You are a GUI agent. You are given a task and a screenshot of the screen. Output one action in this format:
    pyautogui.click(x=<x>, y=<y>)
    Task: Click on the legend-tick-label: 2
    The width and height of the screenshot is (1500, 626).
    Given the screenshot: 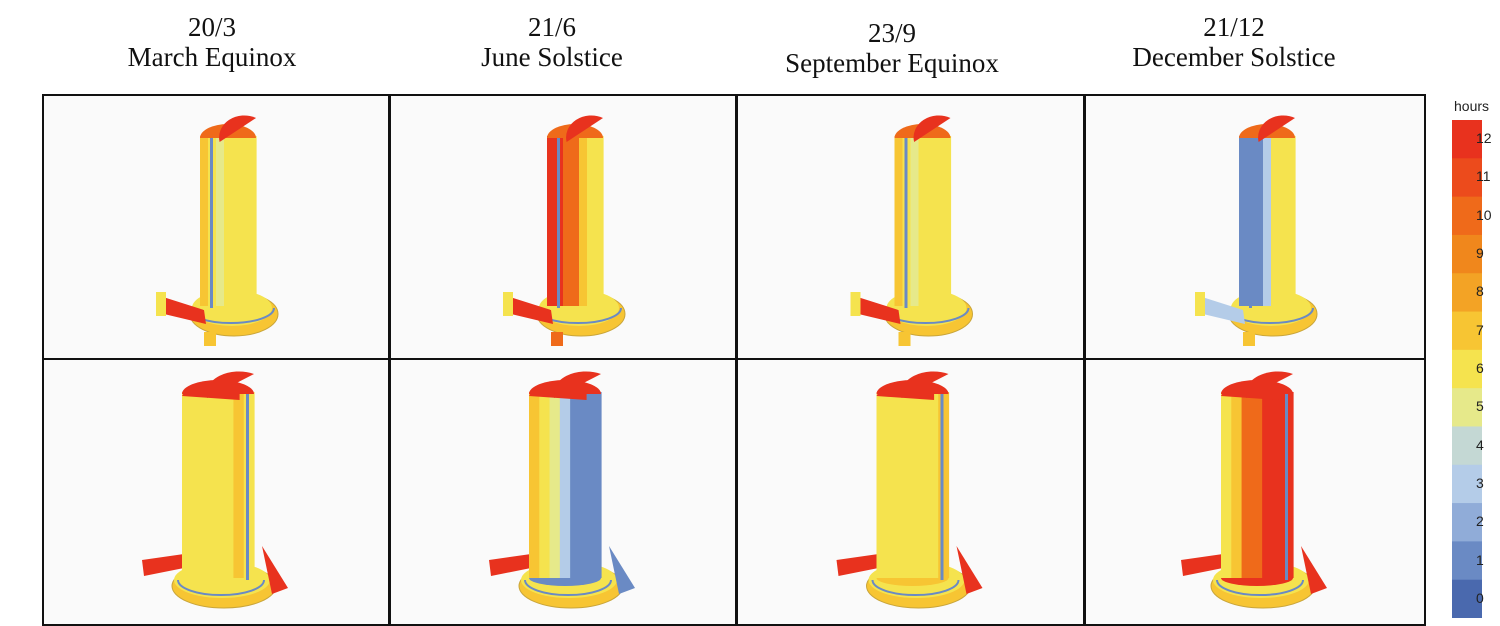 What is the action you would take?
    pyautogui.click(x=1480, y=521)
    